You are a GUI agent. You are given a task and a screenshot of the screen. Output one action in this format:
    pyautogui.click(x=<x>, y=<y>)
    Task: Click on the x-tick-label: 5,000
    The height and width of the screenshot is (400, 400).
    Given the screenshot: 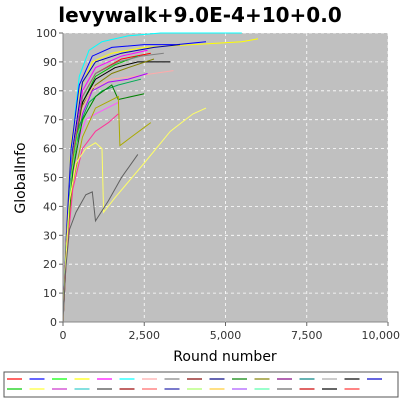 What is the action you would take?
    pyautogui.click(x=226, y=335)
    